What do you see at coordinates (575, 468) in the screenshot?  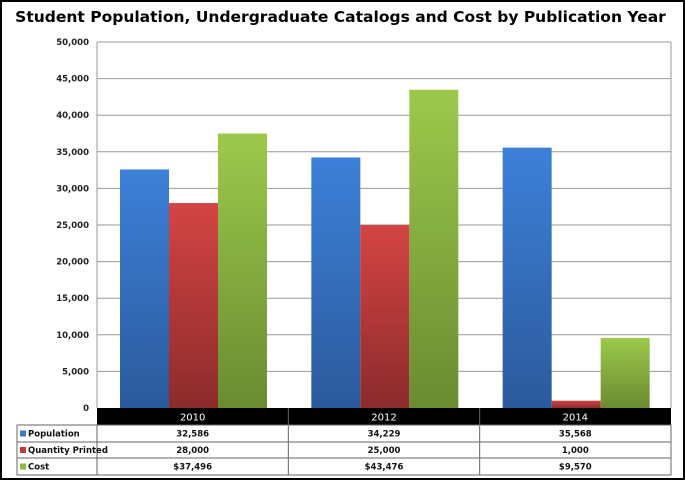 I see `table-cell: $9,570` at bounding box center [575, 468].